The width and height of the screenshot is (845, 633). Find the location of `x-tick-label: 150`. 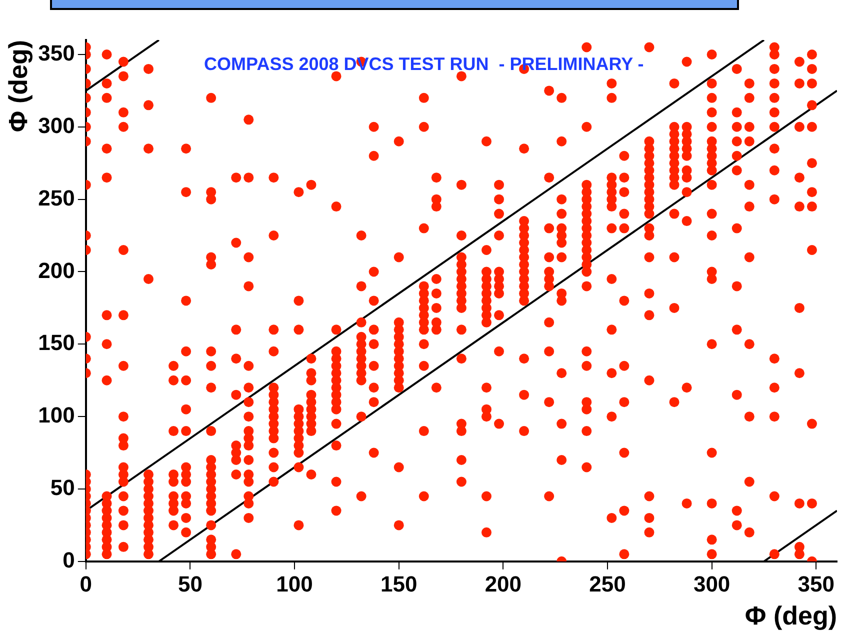

x-tick-label: 150 is located at coordinates (399, 584).